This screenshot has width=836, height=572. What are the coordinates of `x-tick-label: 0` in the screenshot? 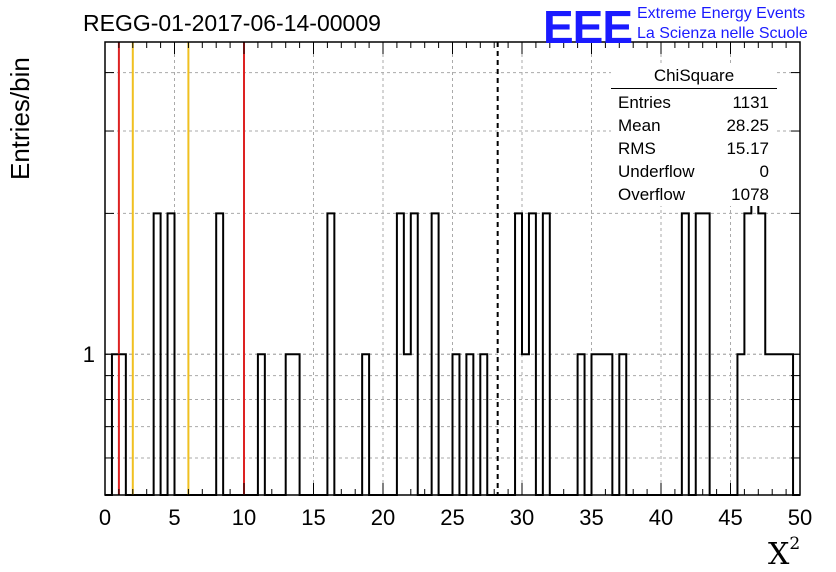 It's located at (105, 517).